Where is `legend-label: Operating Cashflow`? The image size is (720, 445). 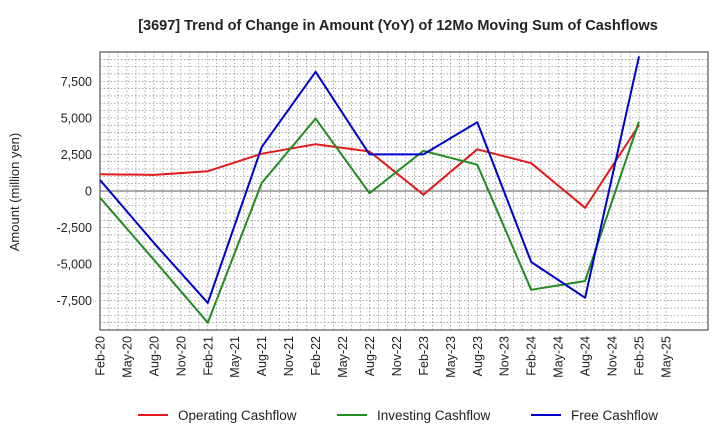
legend-label: Operating Cashflow is located at coordinates (237, 415).